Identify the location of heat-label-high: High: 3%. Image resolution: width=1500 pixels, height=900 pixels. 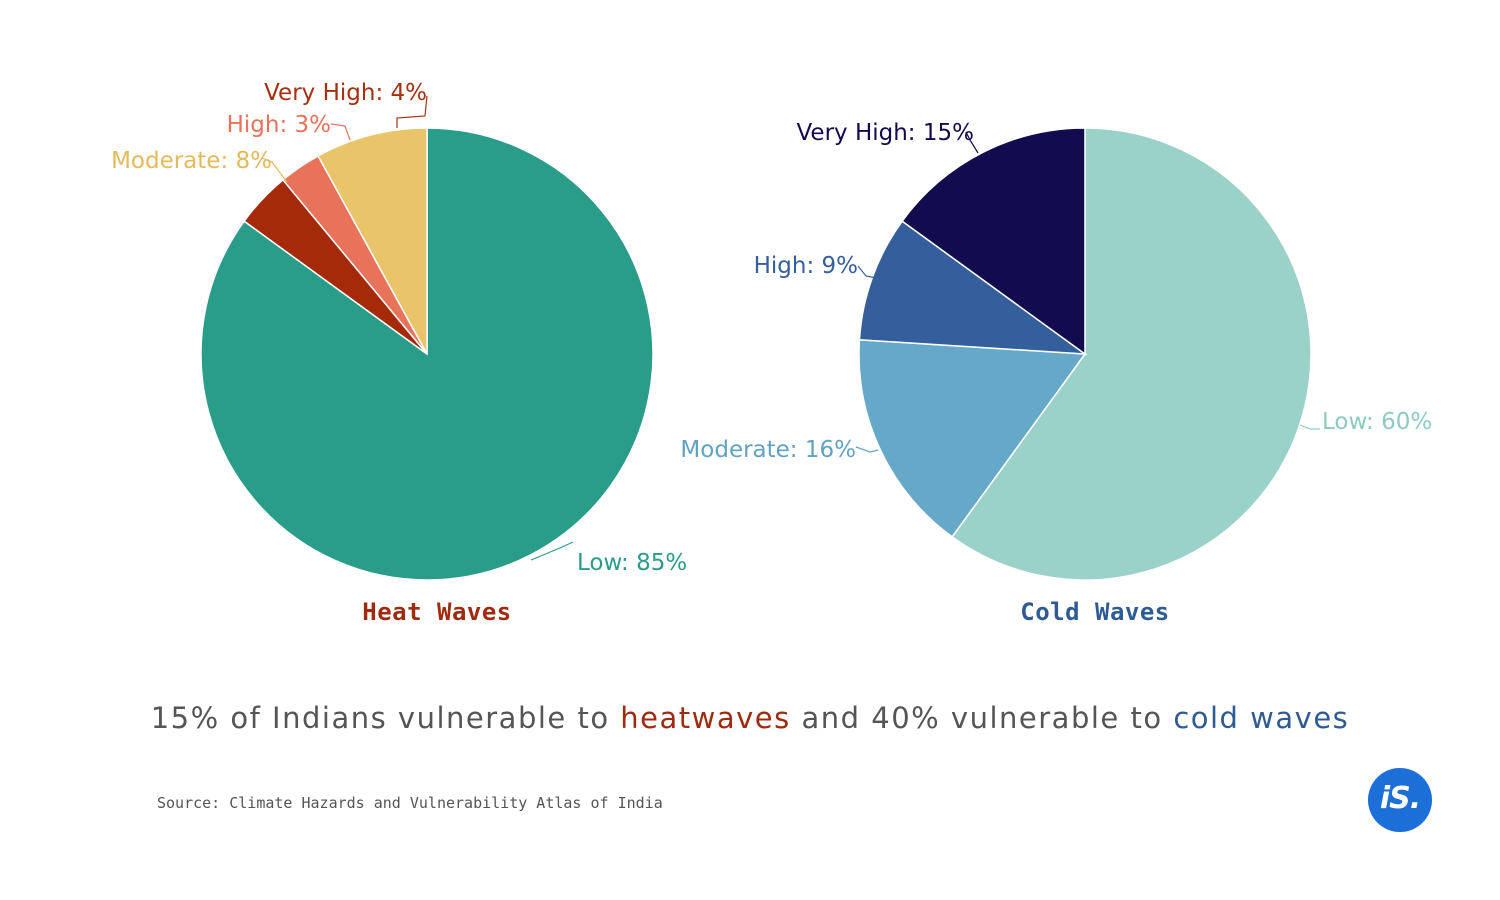
(279, 125).